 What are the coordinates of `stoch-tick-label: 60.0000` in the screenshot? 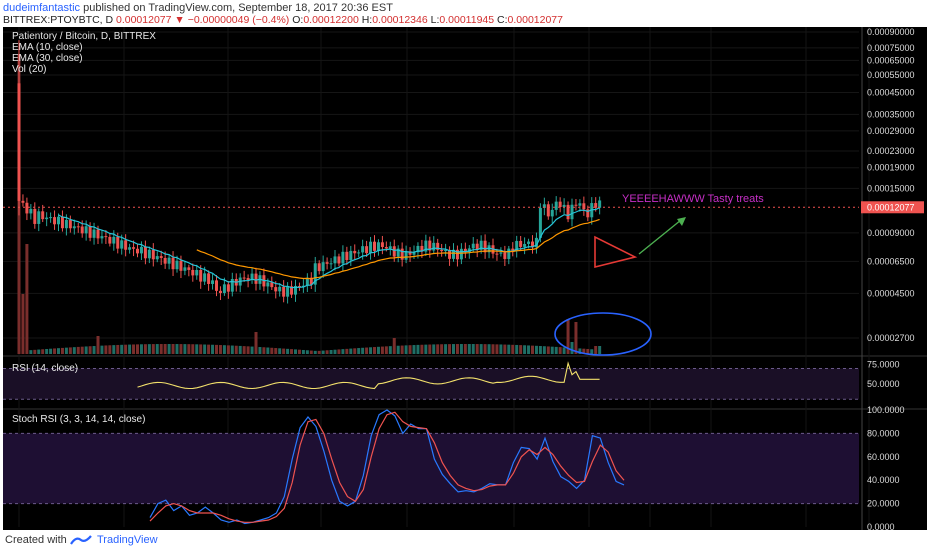 It's located at (883, 457).